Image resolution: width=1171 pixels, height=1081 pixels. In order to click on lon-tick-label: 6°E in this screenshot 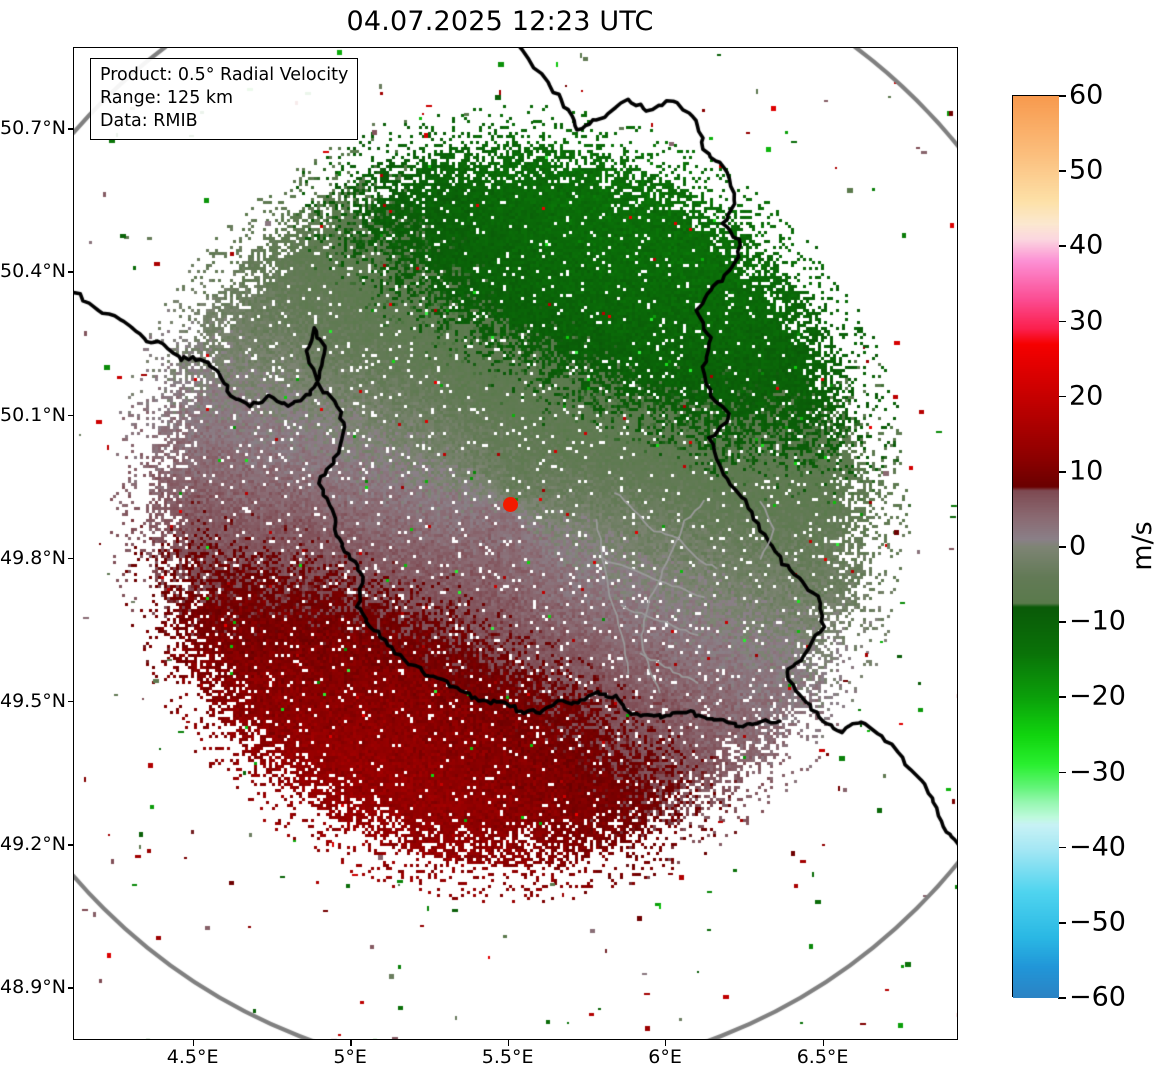, I will do `click(665, 1057)`.